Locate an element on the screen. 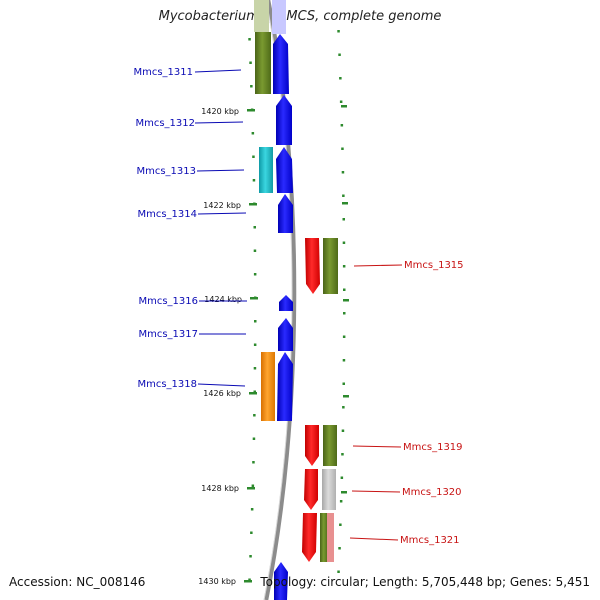 This screenshot has width=600, height=600. gene-label-left: Mmcs_1312 is located at coordinates (165, 123).